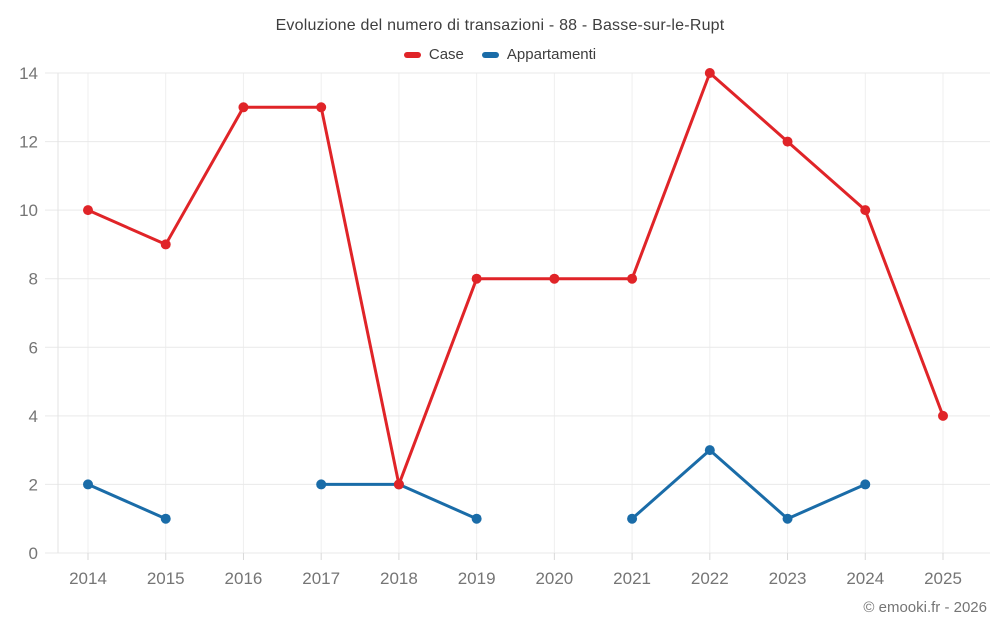 Image resolution: width=1000 pixels, height=625 pixels. I want to click on data-point-case-2020, so click(554, 278).